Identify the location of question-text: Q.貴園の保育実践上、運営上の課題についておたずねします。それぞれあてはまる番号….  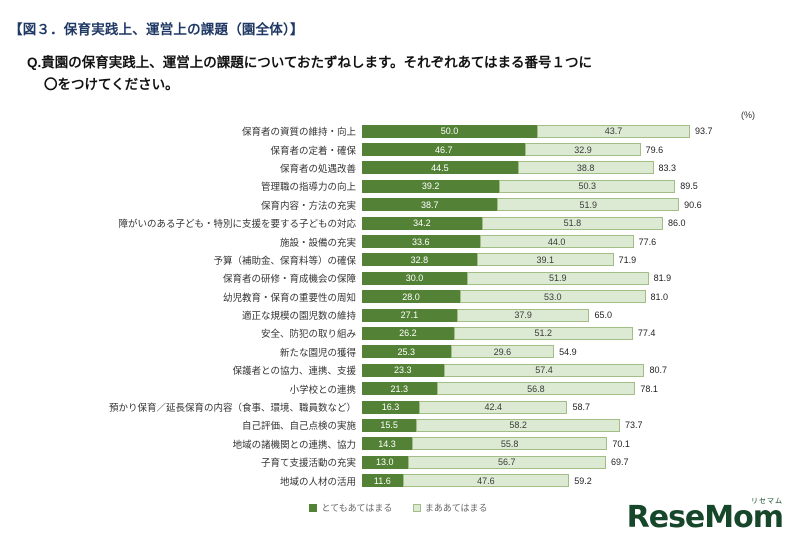
(309, 73).